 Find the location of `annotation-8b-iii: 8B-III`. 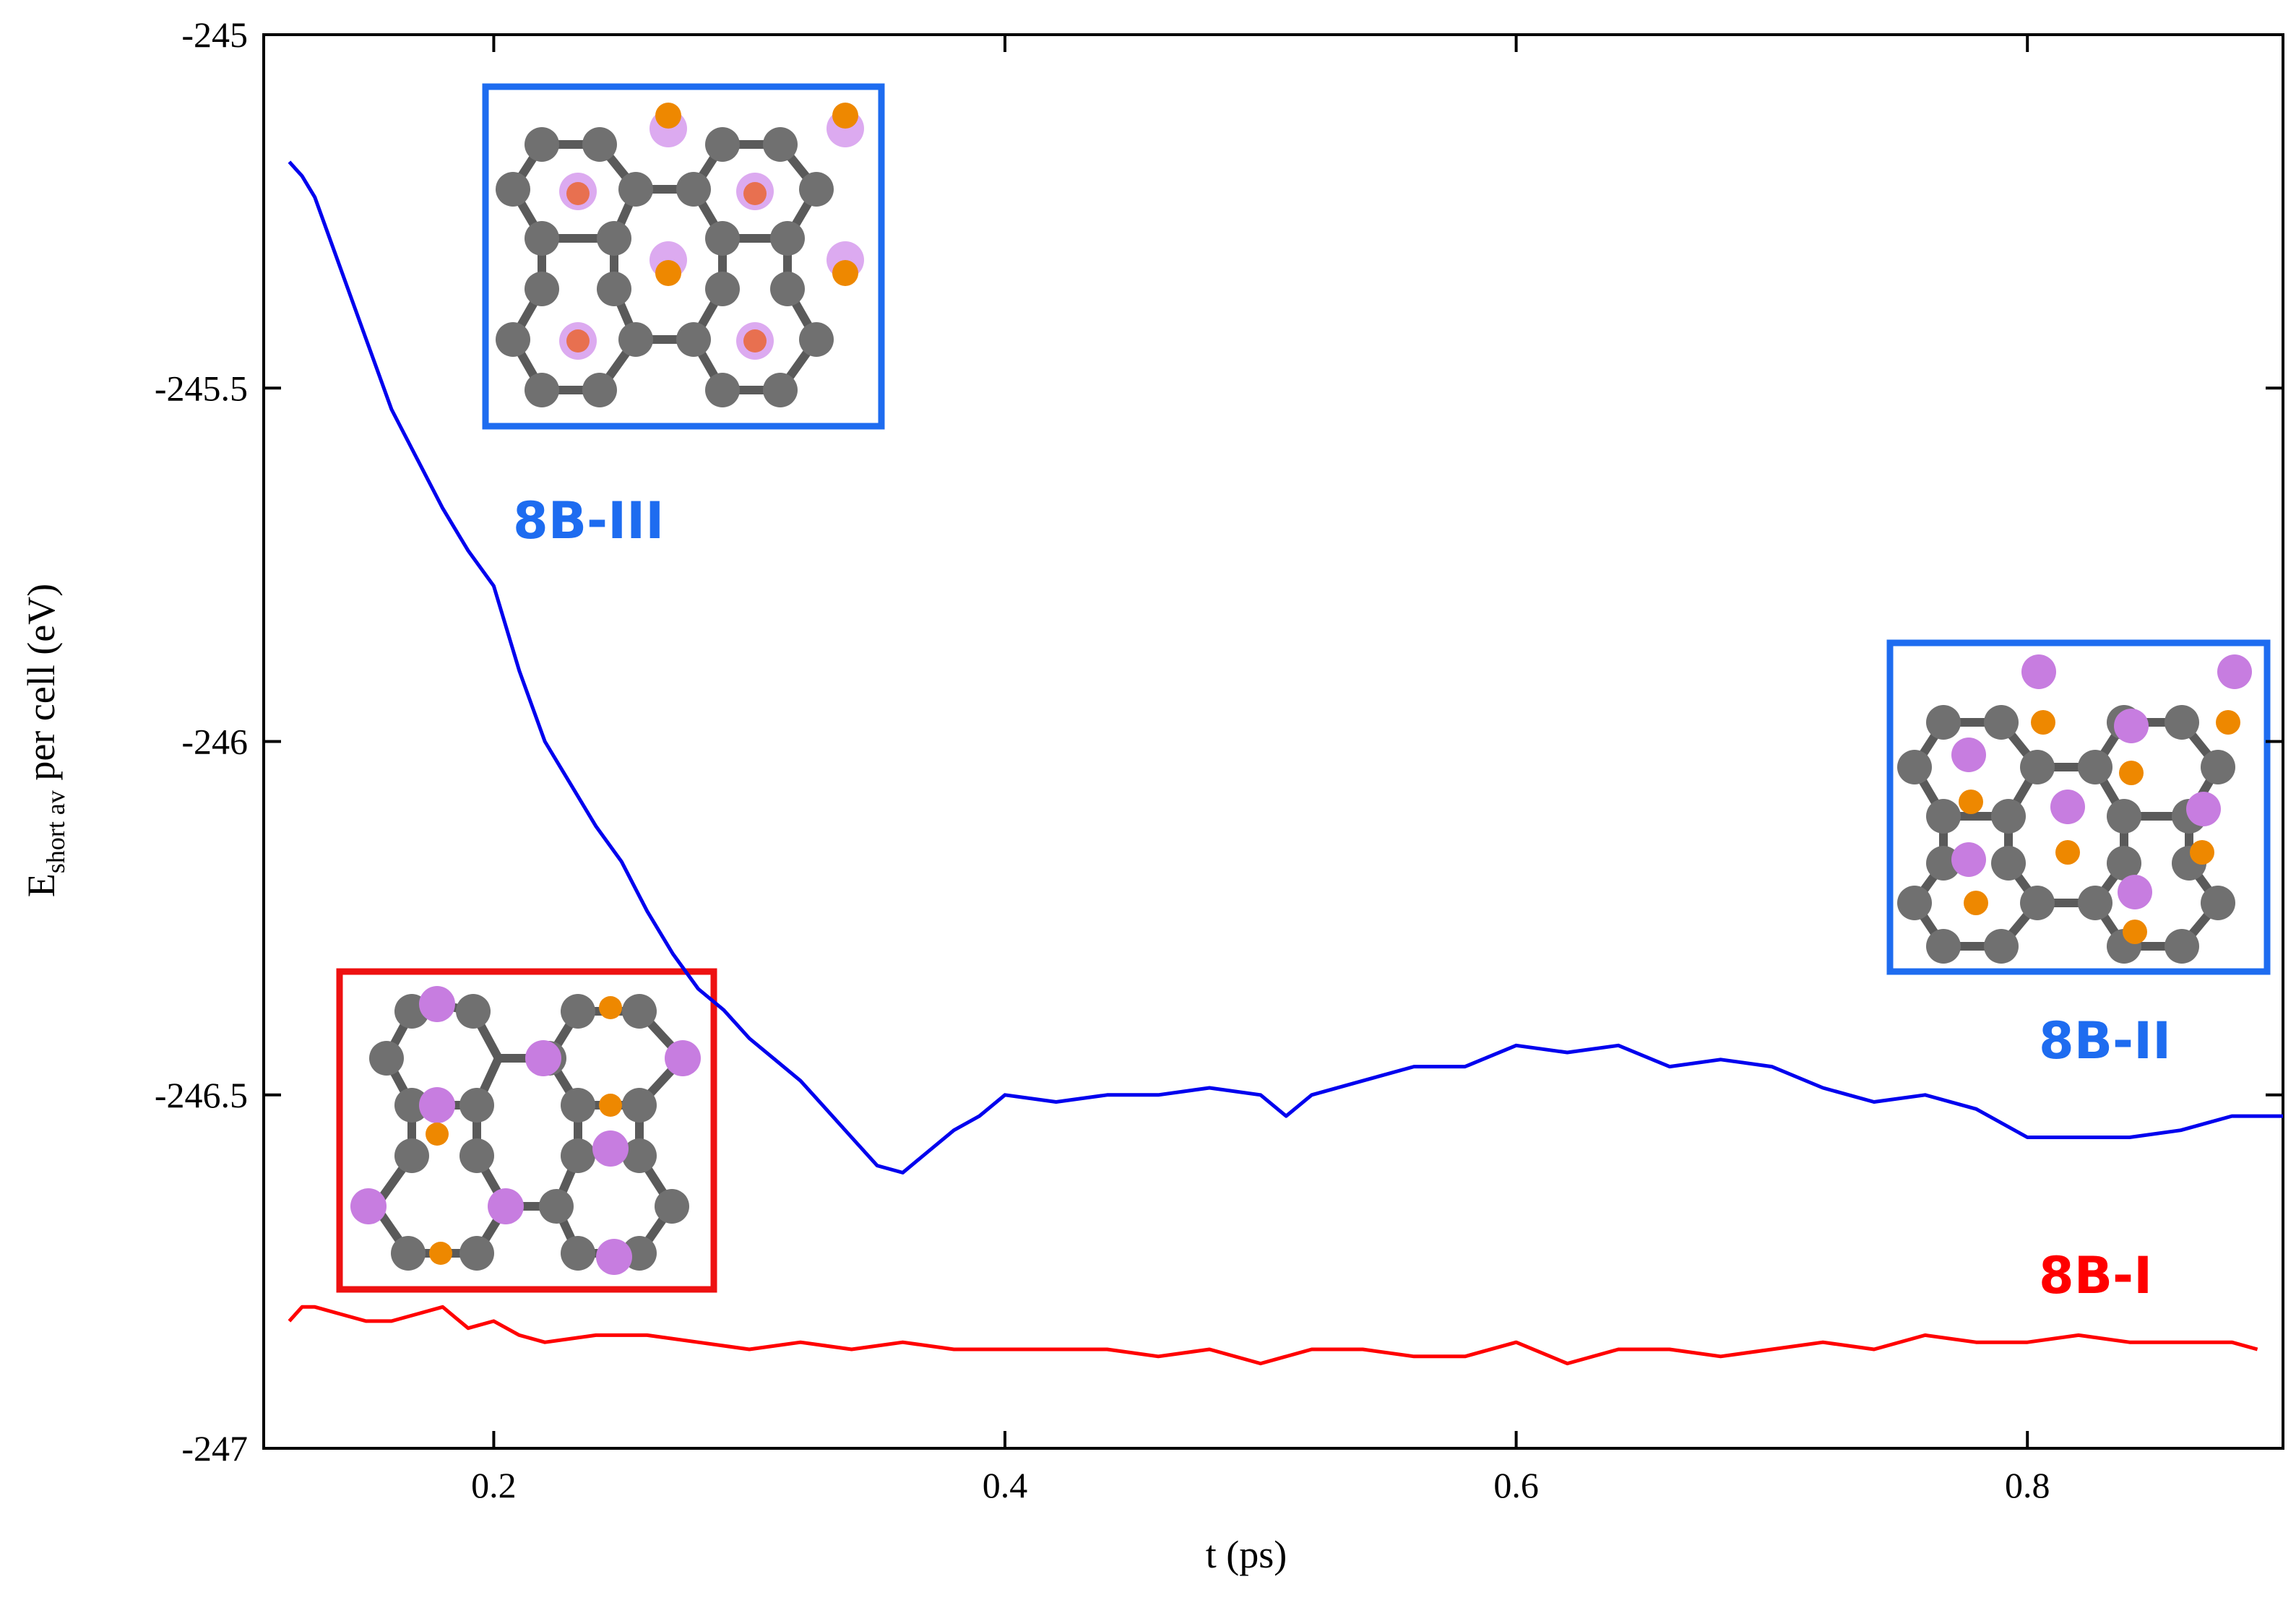

annotation-8b-iii: 8B-III is located at coordinates (588, 520).